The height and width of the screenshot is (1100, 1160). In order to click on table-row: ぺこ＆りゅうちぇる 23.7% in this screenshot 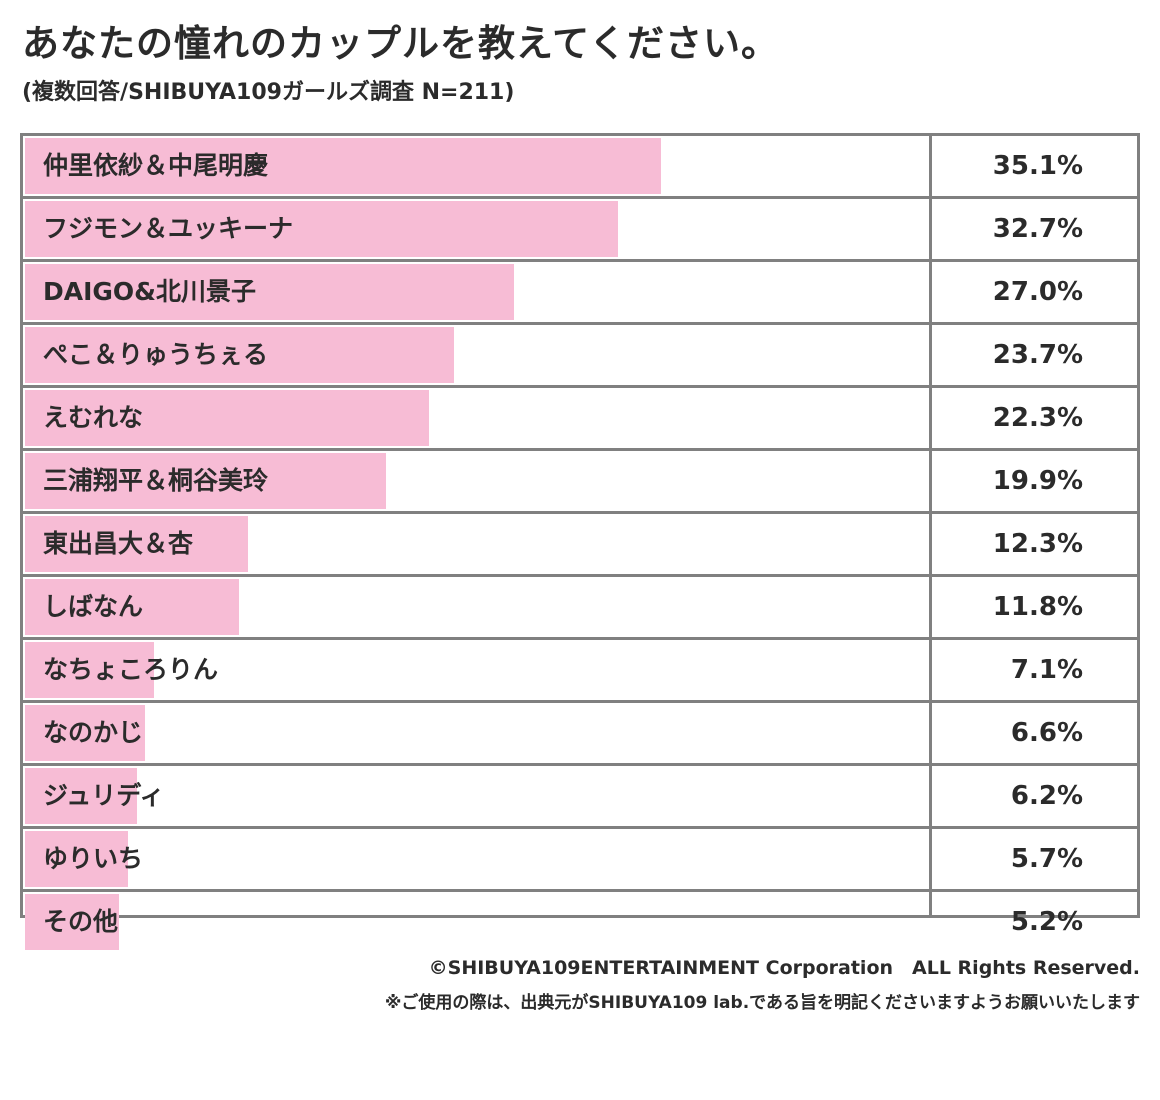, I will do `click(580, 355)`.